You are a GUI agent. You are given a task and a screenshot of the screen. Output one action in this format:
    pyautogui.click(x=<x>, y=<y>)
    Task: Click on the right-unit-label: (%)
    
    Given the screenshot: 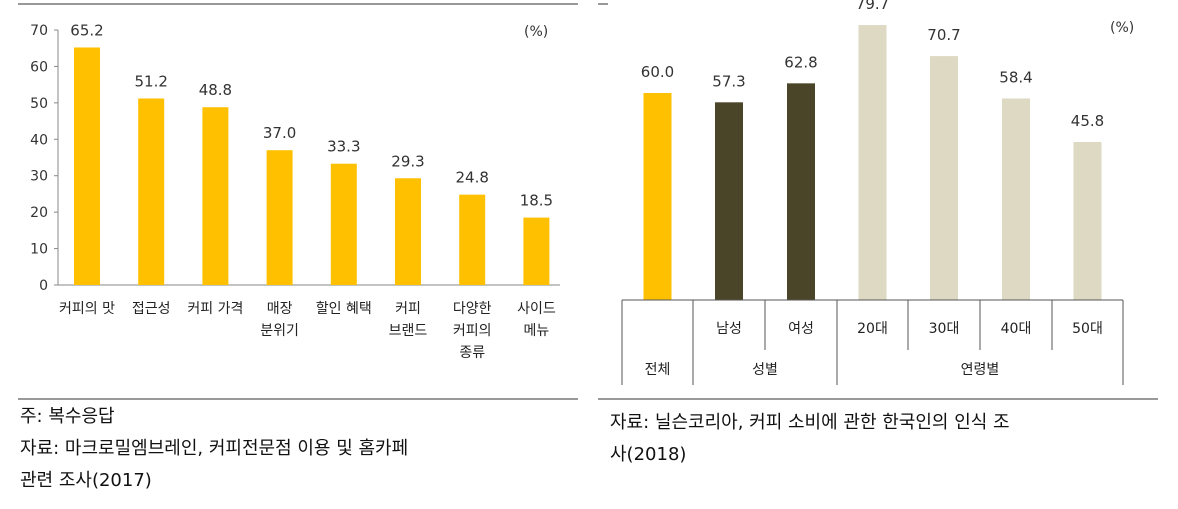 What is the action you would take?
    pyautogui.click(x=1122, y=28)
    